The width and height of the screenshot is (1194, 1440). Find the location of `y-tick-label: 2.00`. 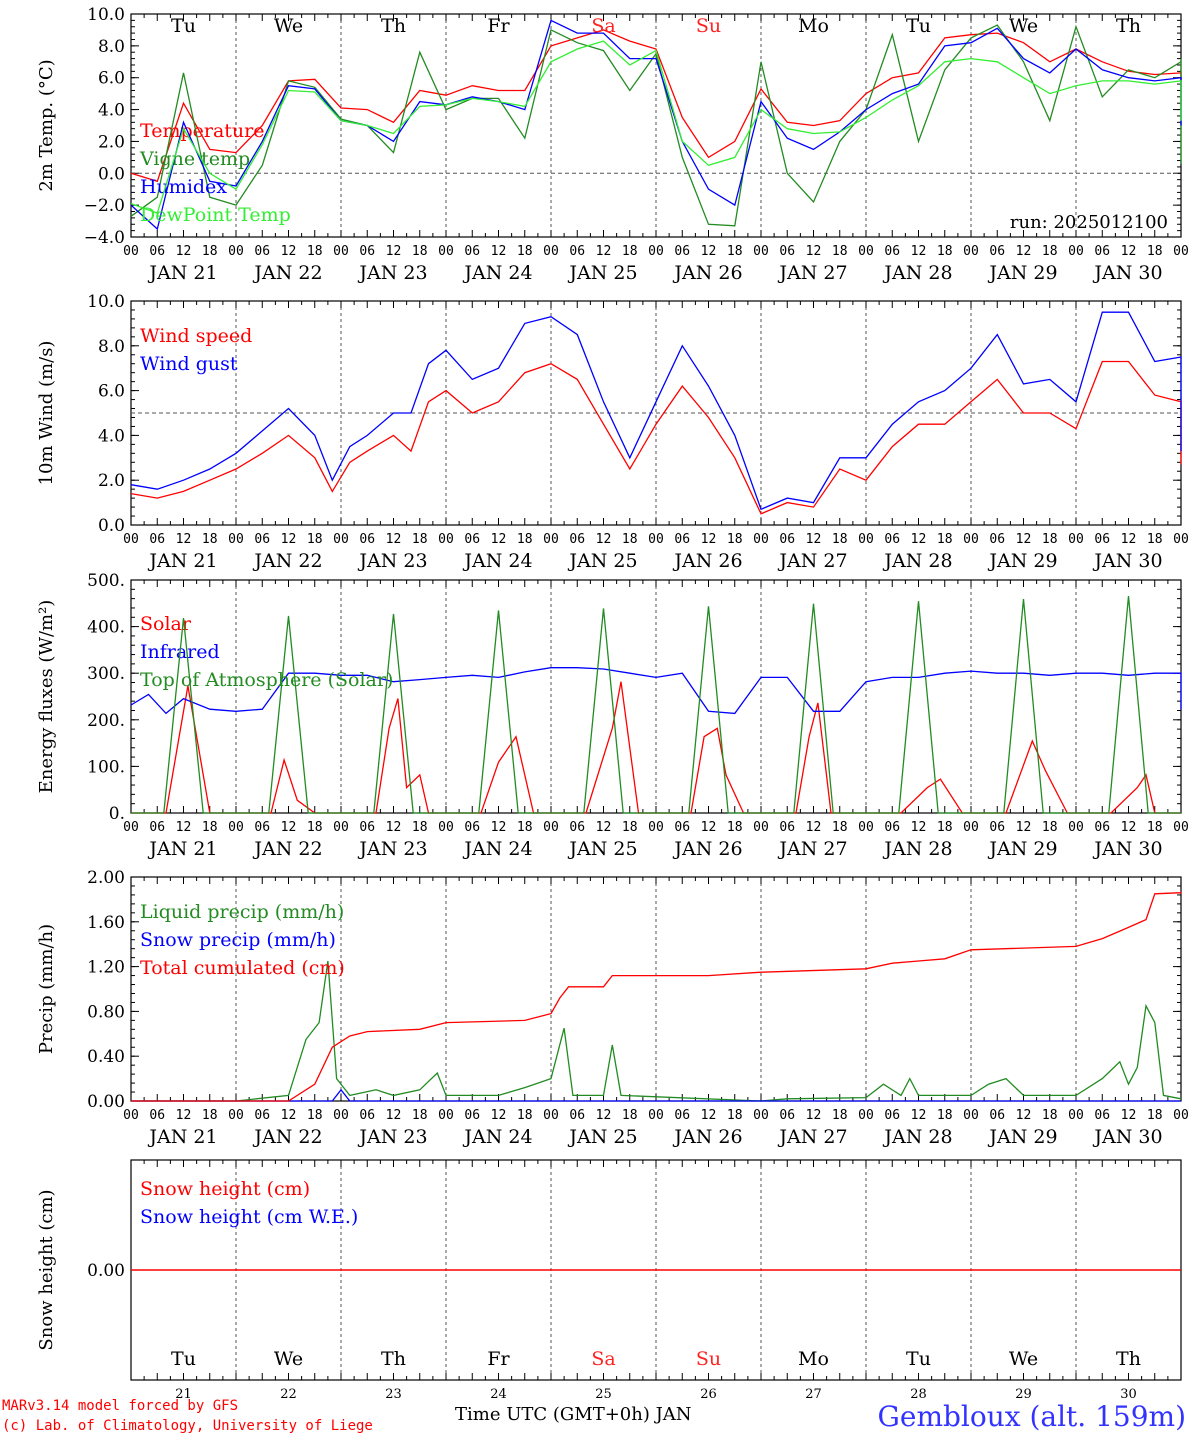

y-tick-label: 2.00 is located at coordinates (106, 878).